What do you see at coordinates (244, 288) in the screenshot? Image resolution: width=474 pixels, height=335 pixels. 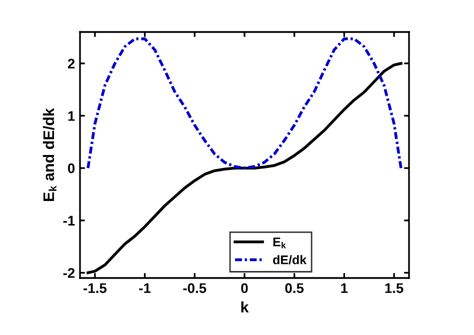 I see `x-tick-label: 0` at bounding box center [244, 288].